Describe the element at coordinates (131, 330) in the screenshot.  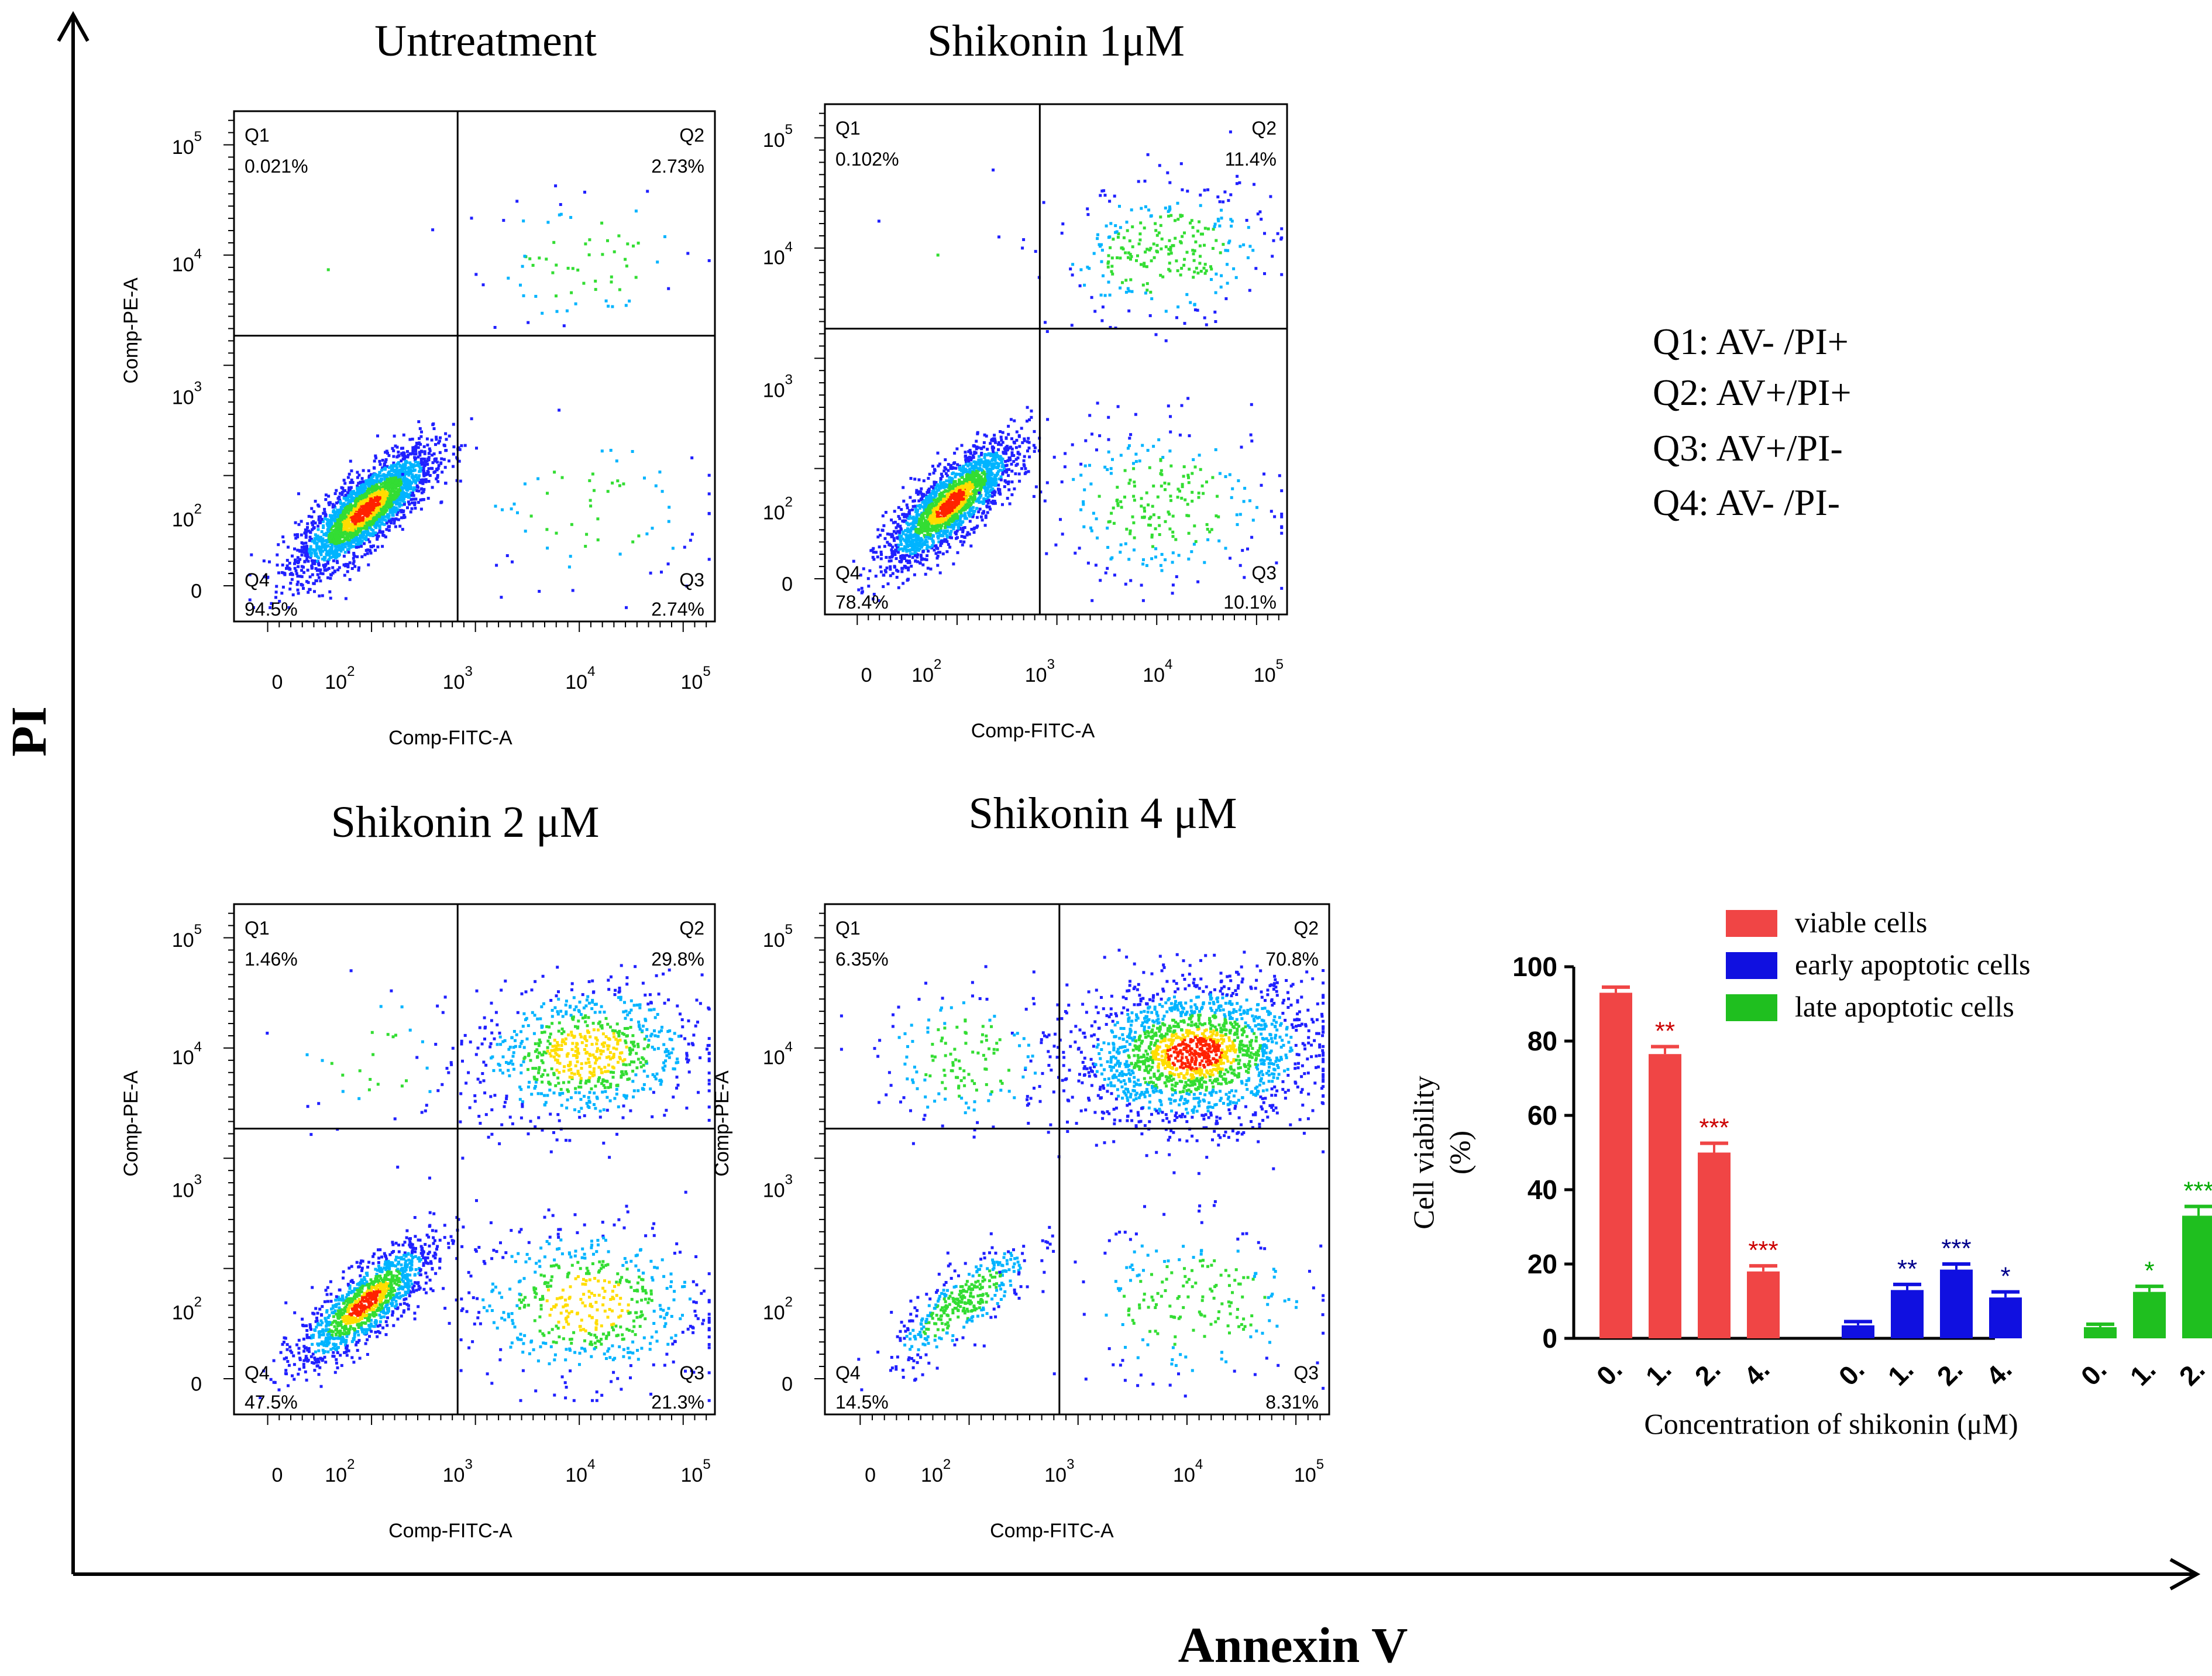
I see `y-axis-label: Comp-PE-A` at that location.